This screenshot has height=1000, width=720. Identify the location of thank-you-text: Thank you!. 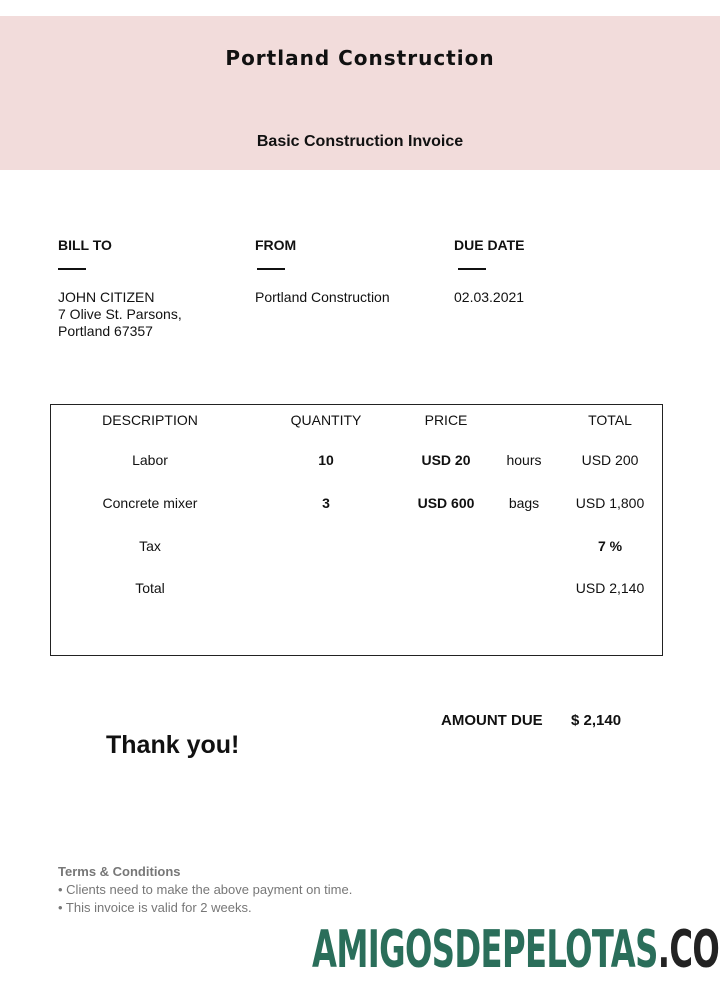
(173, 745).